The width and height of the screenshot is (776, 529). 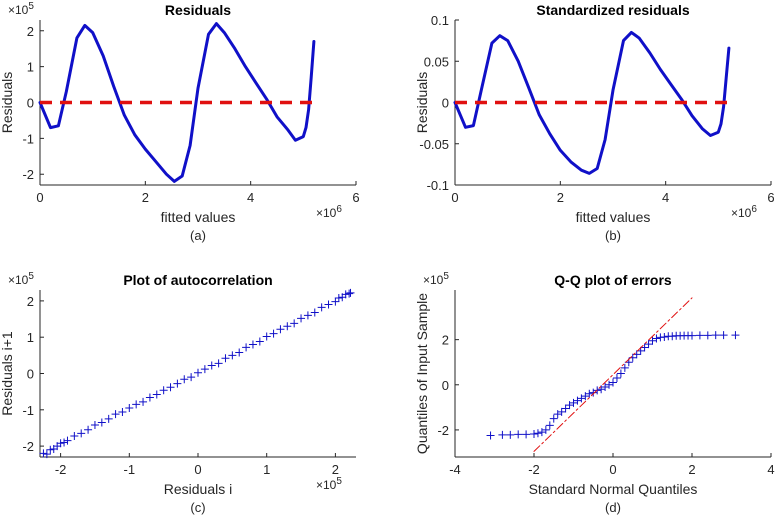 What do you see at coordinates (21, 9) in the screenshot?
I see `y-exponent-label: ×10⁵` at bounding box center [21, 9].